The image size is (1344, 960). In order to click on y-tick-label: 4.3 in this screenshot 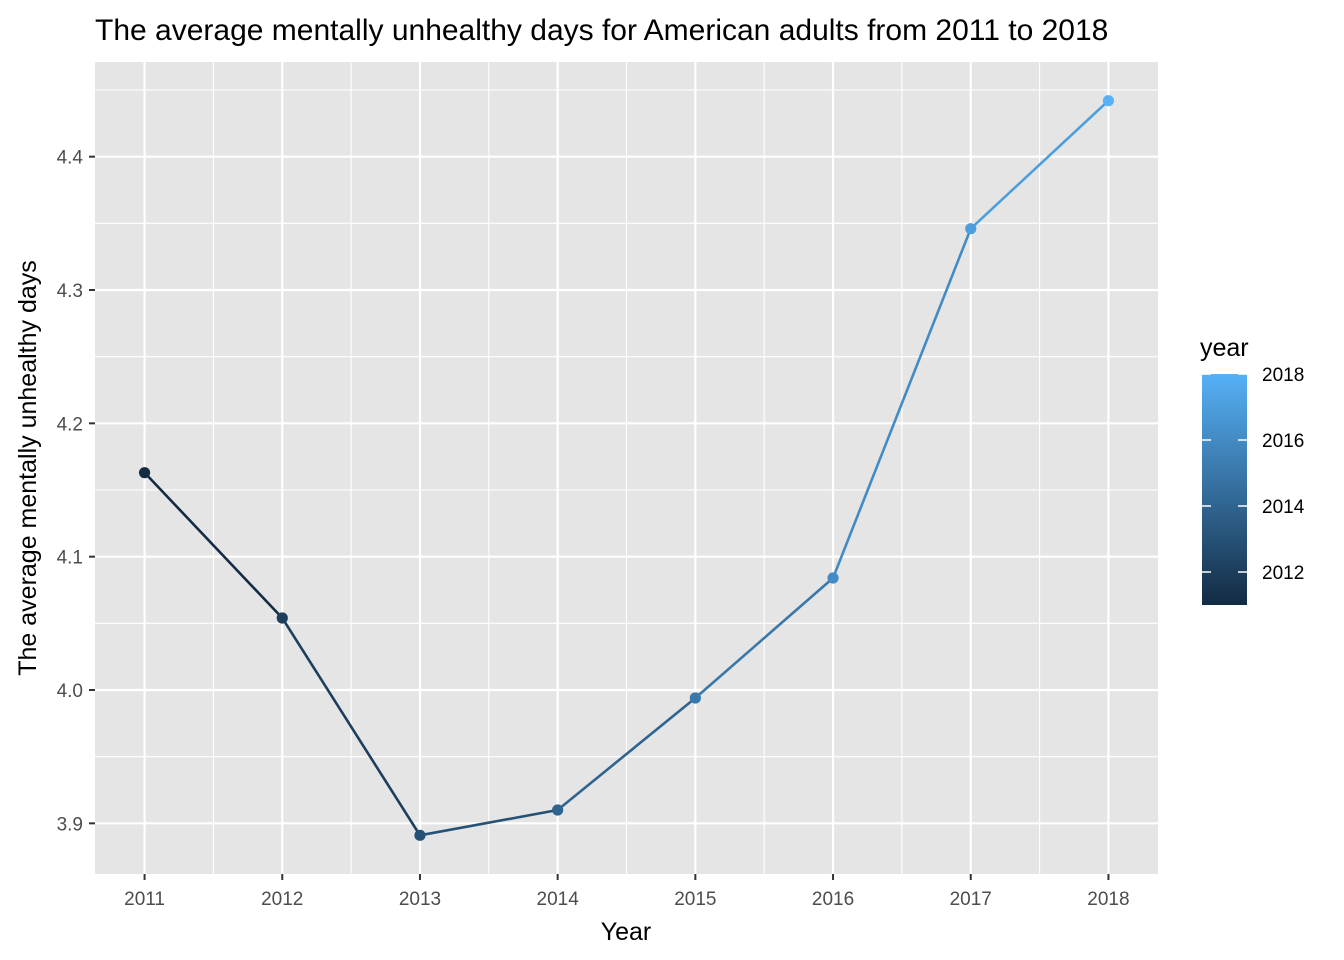, I will do `click(70, 291)`.